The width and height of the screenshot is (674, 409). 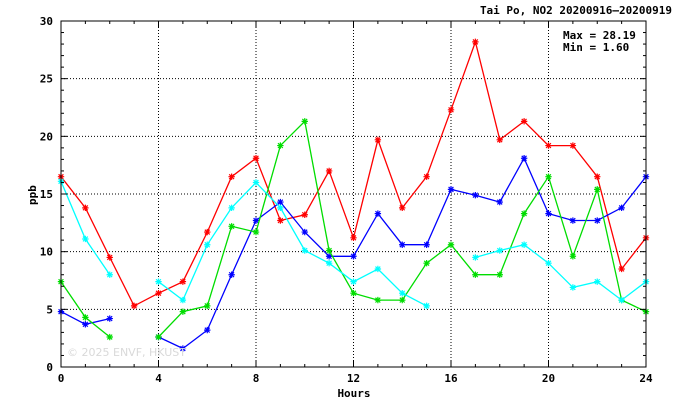 What do you see at coordinates (158, 378) in the screenshot?
I see `x-tick-label: 4` at bounding box center [158, 378].